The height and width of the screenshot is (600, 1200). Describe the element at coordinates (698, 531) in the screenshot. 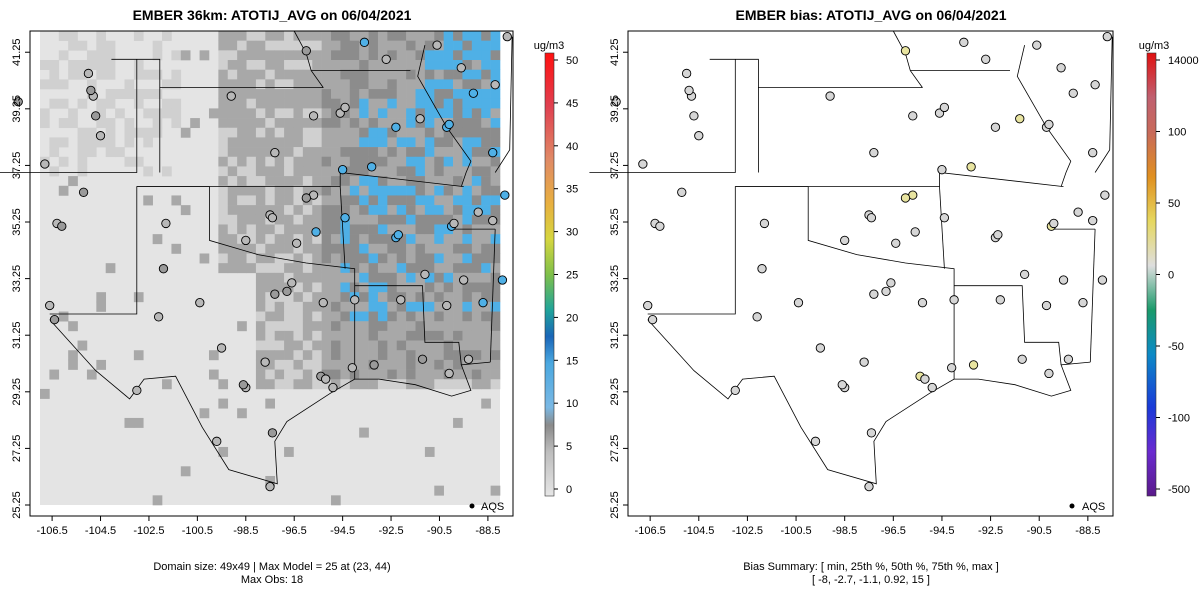

I see `x-tick-label: -104.5` at that location.